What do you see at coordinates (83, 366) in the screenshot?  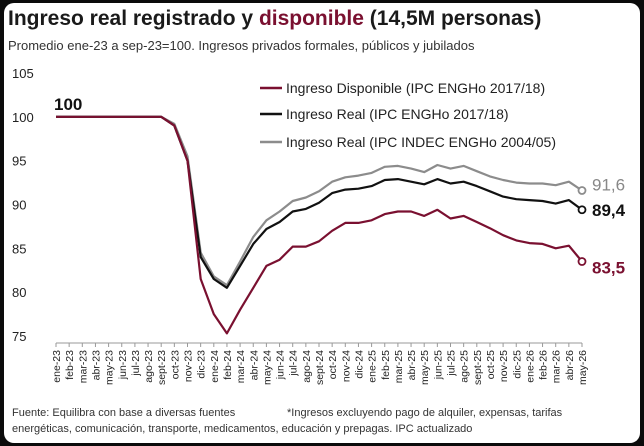 I see `x-tick-label: mar-23` at bounding box center [83, 366].